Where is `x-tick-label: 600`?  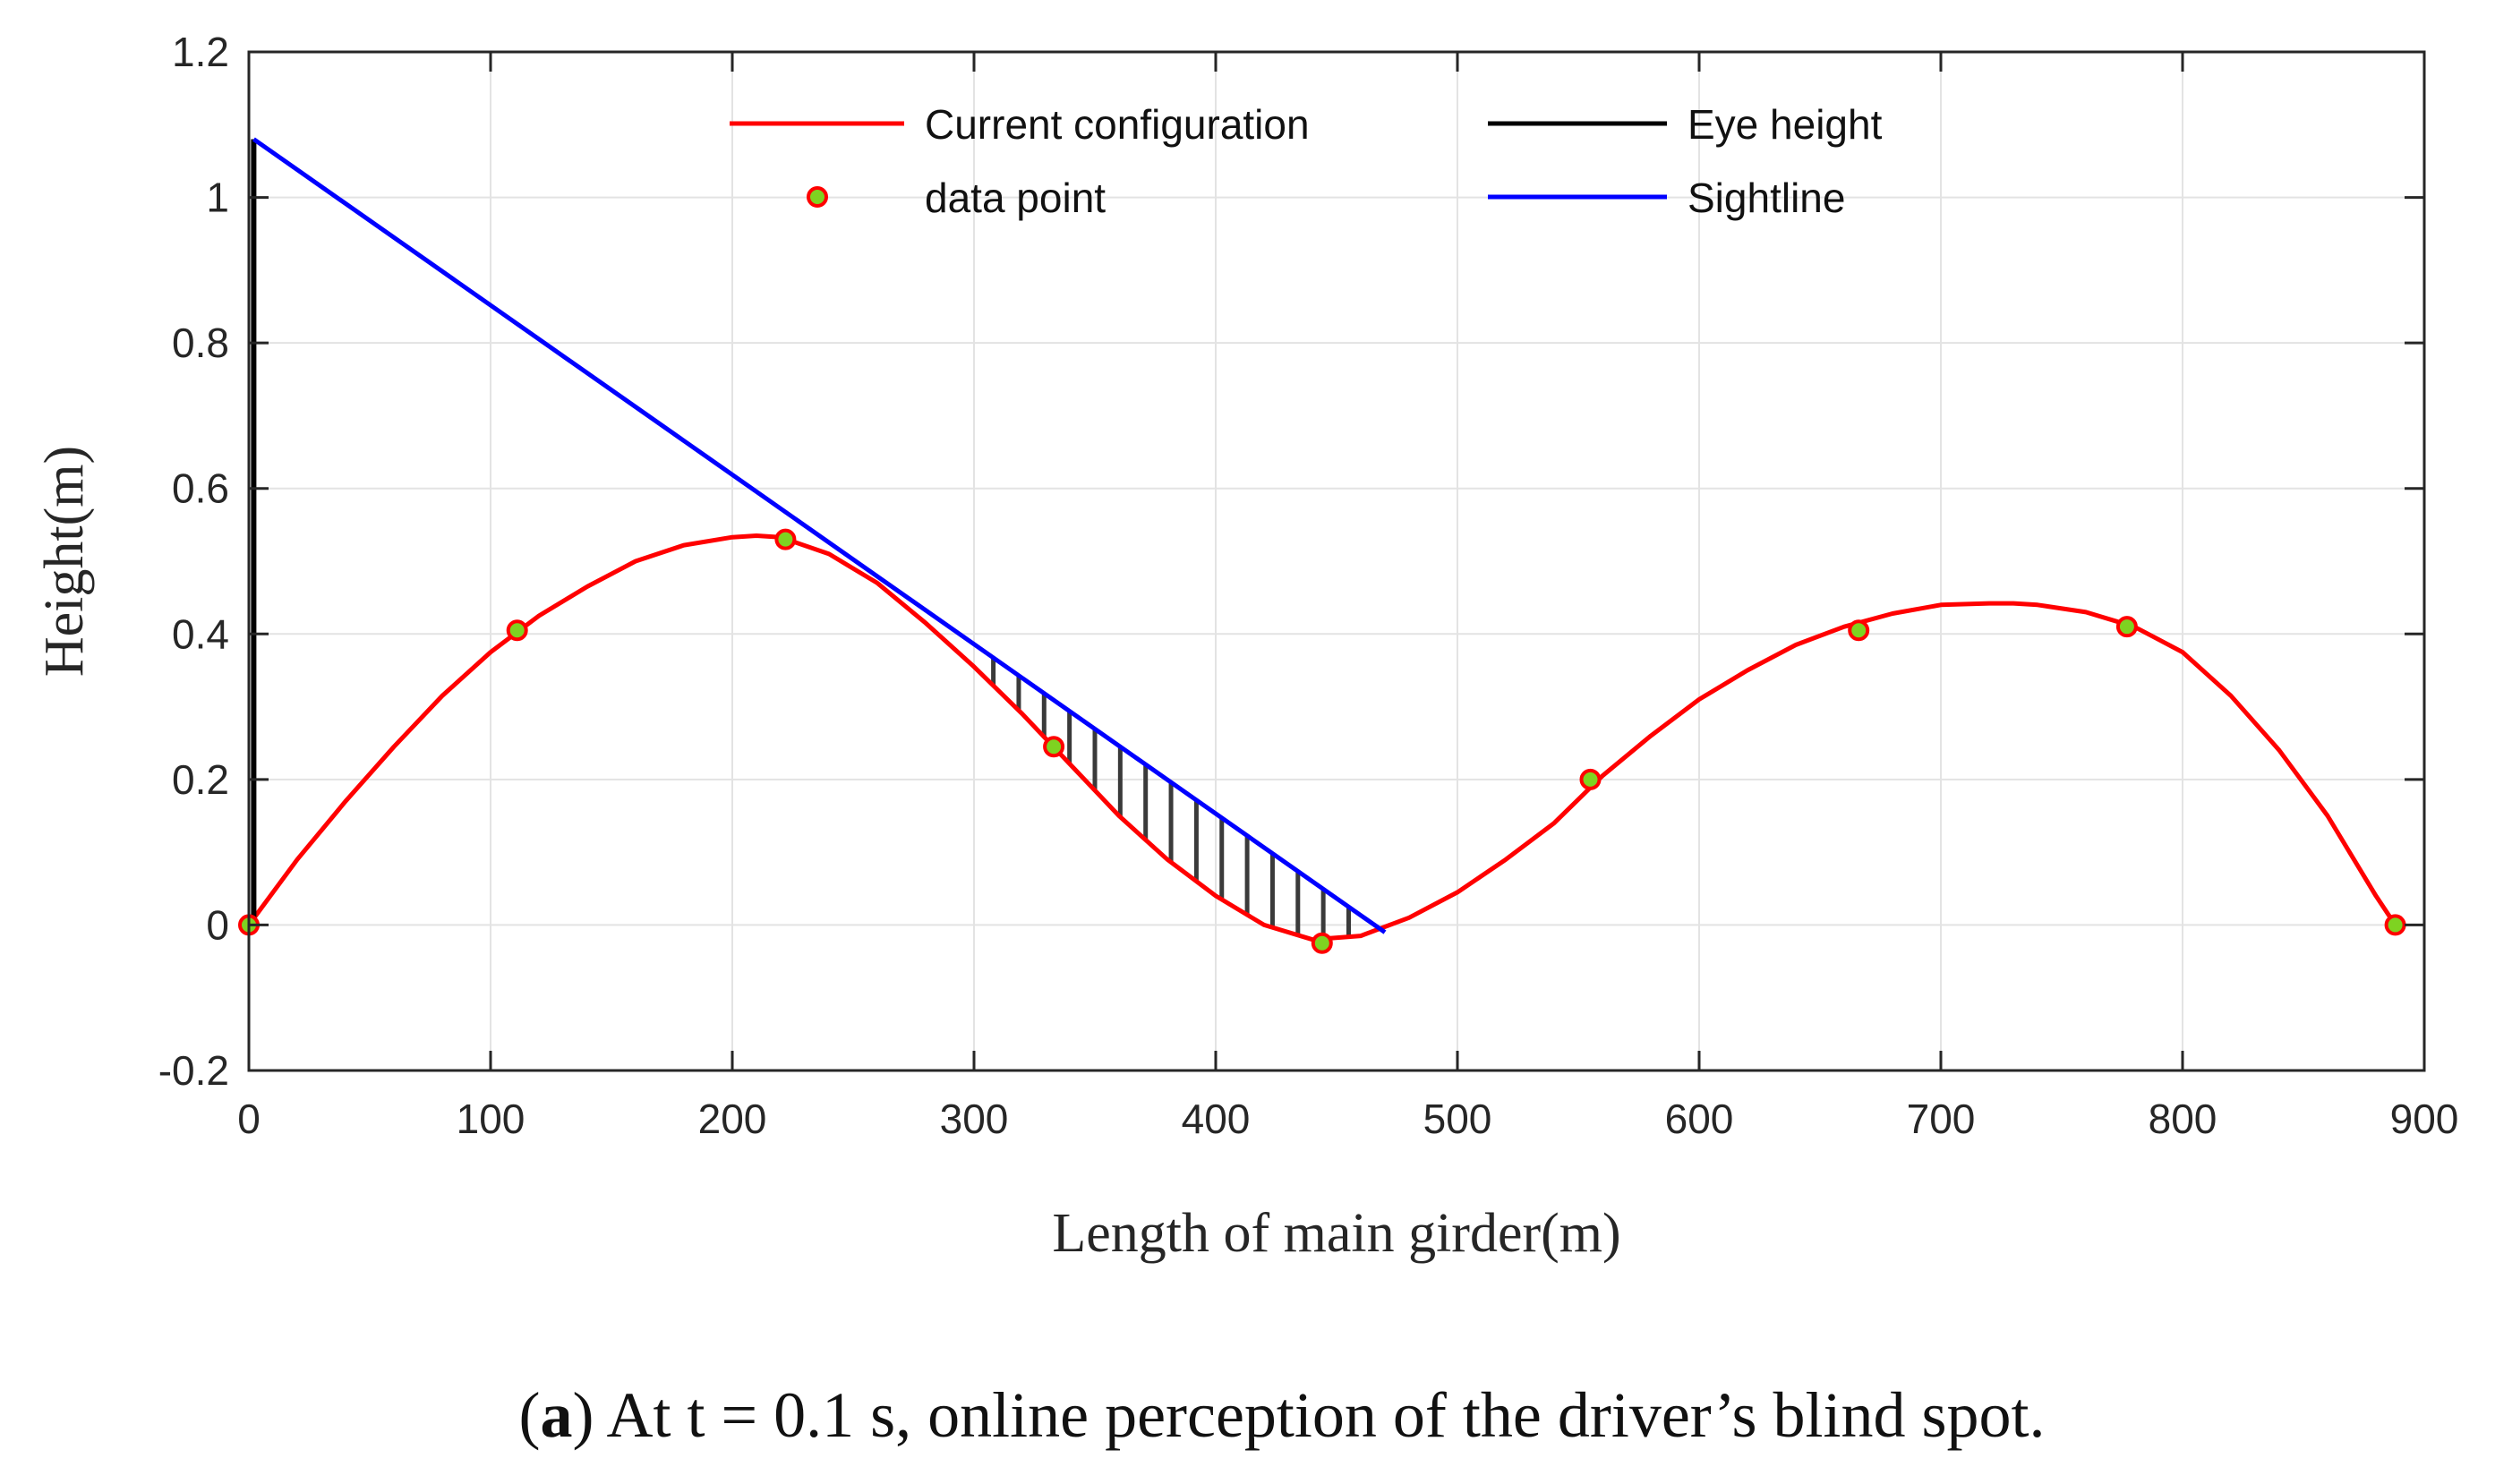
x-tick-label: 600 is located at coordinates (1699, 1119).